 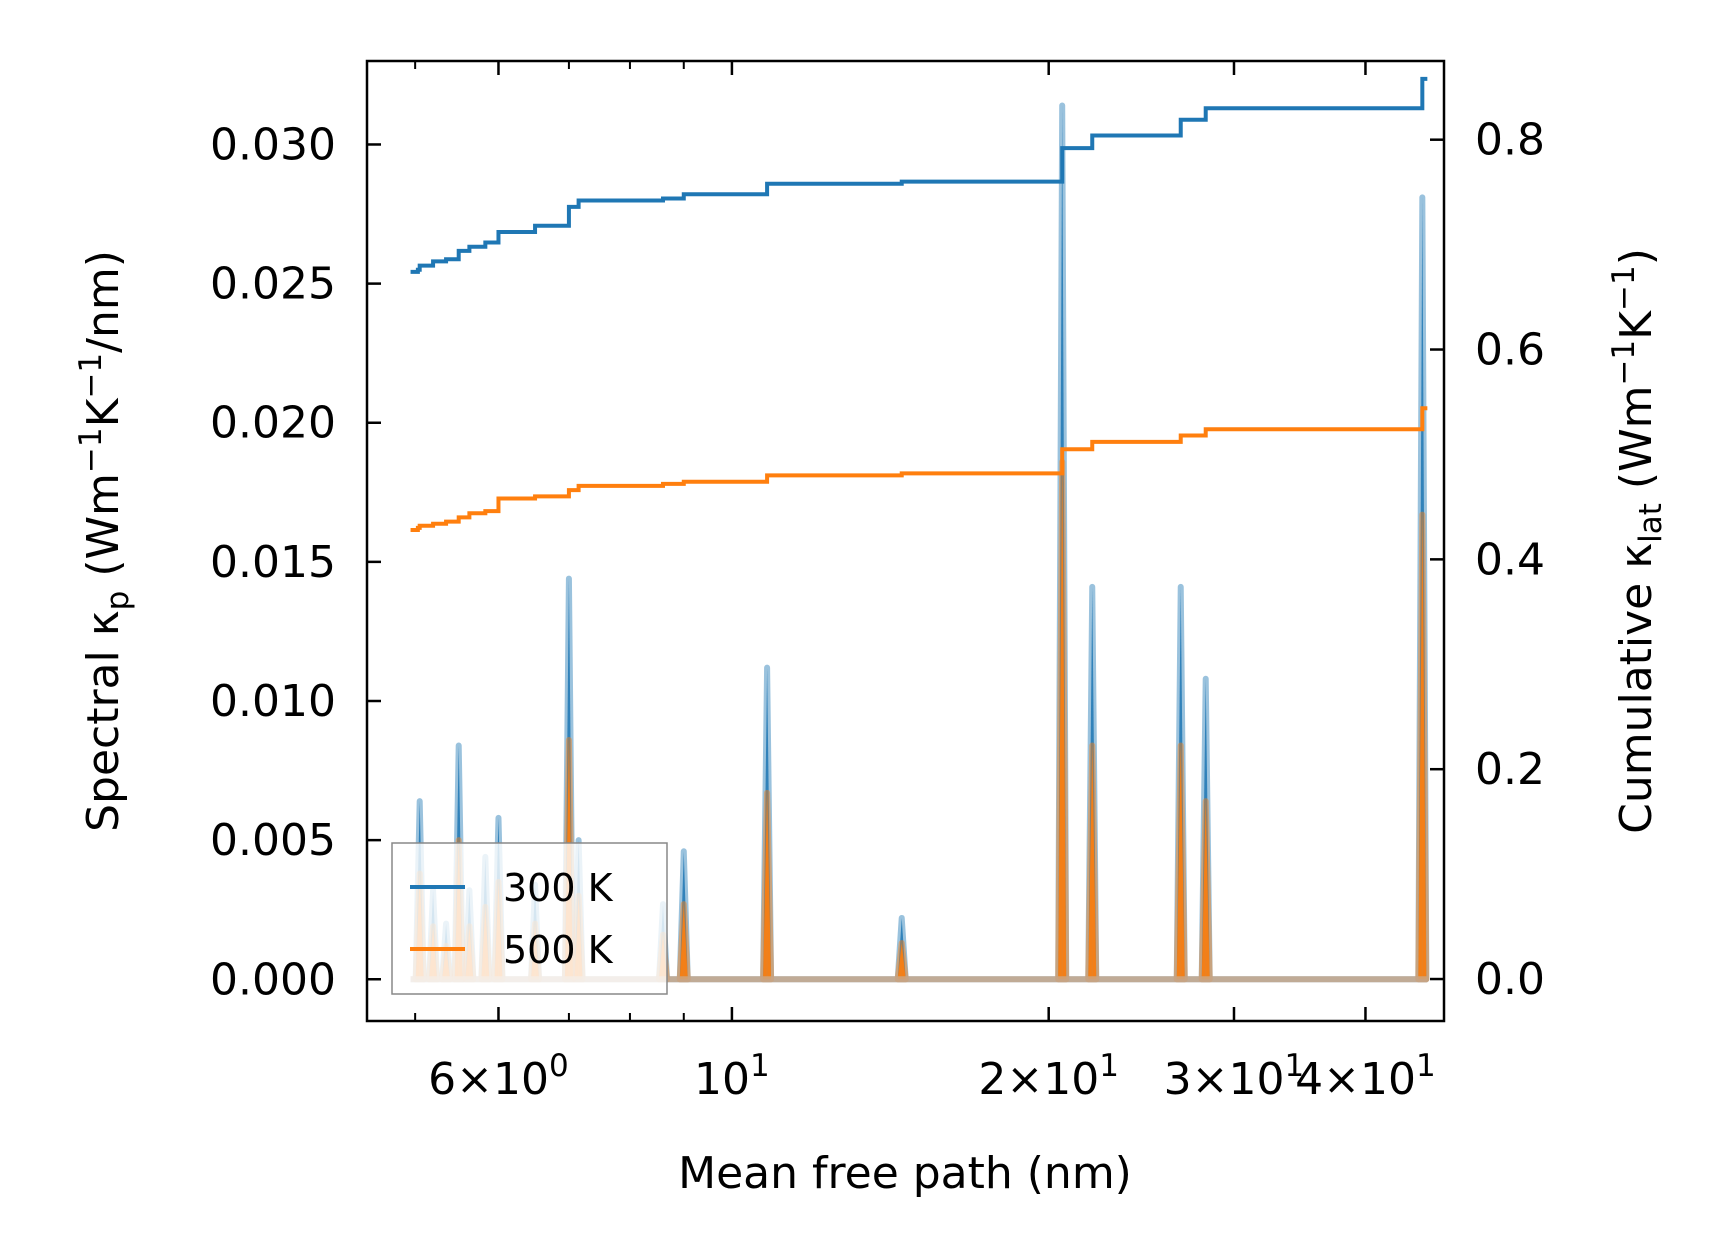 I want to click on x-tick-label-4: 4×10¹, so click(x=1365, y=1076).